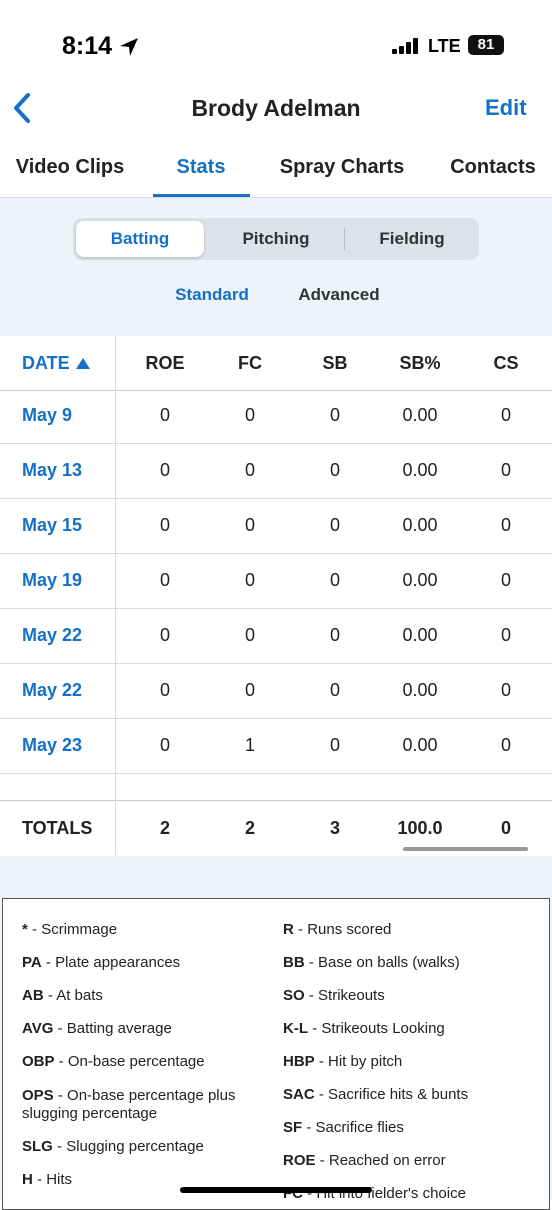 This screenshot has height=1210, width=552. Describe the element at coordinates (412, 238) in the screenshot. I see `segment: Fielding` at that location.